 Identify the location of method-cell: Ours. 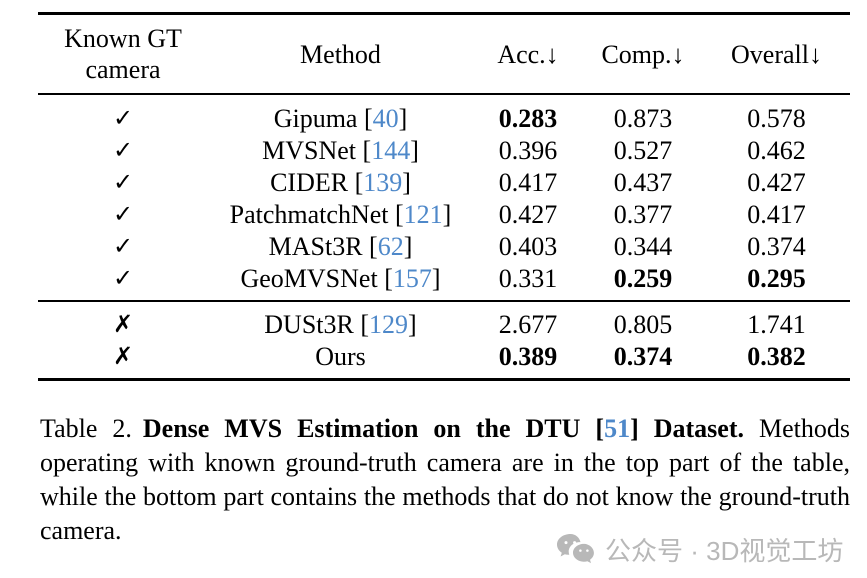
(340, 356).